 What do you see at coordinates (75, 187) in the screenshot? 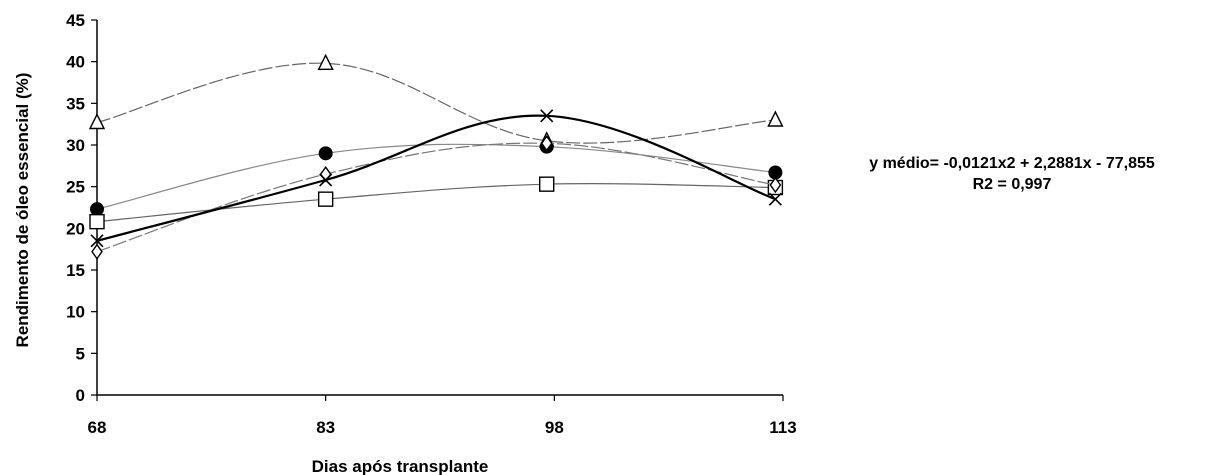
I see `y-tick-label: 25` at bounding box center [75, 187].